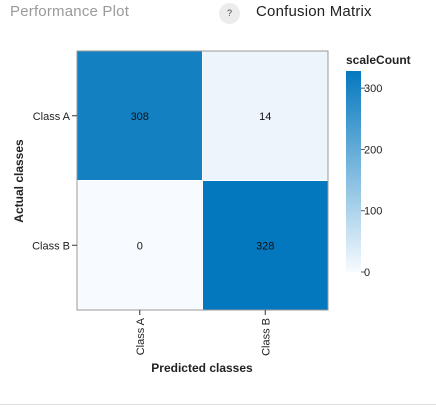 Image resolution: width=436 pixels, height=410 pixels. Describe the element at coordinates (265, 246) in the screenshot. I see `cell-value-label: 328` at that location.